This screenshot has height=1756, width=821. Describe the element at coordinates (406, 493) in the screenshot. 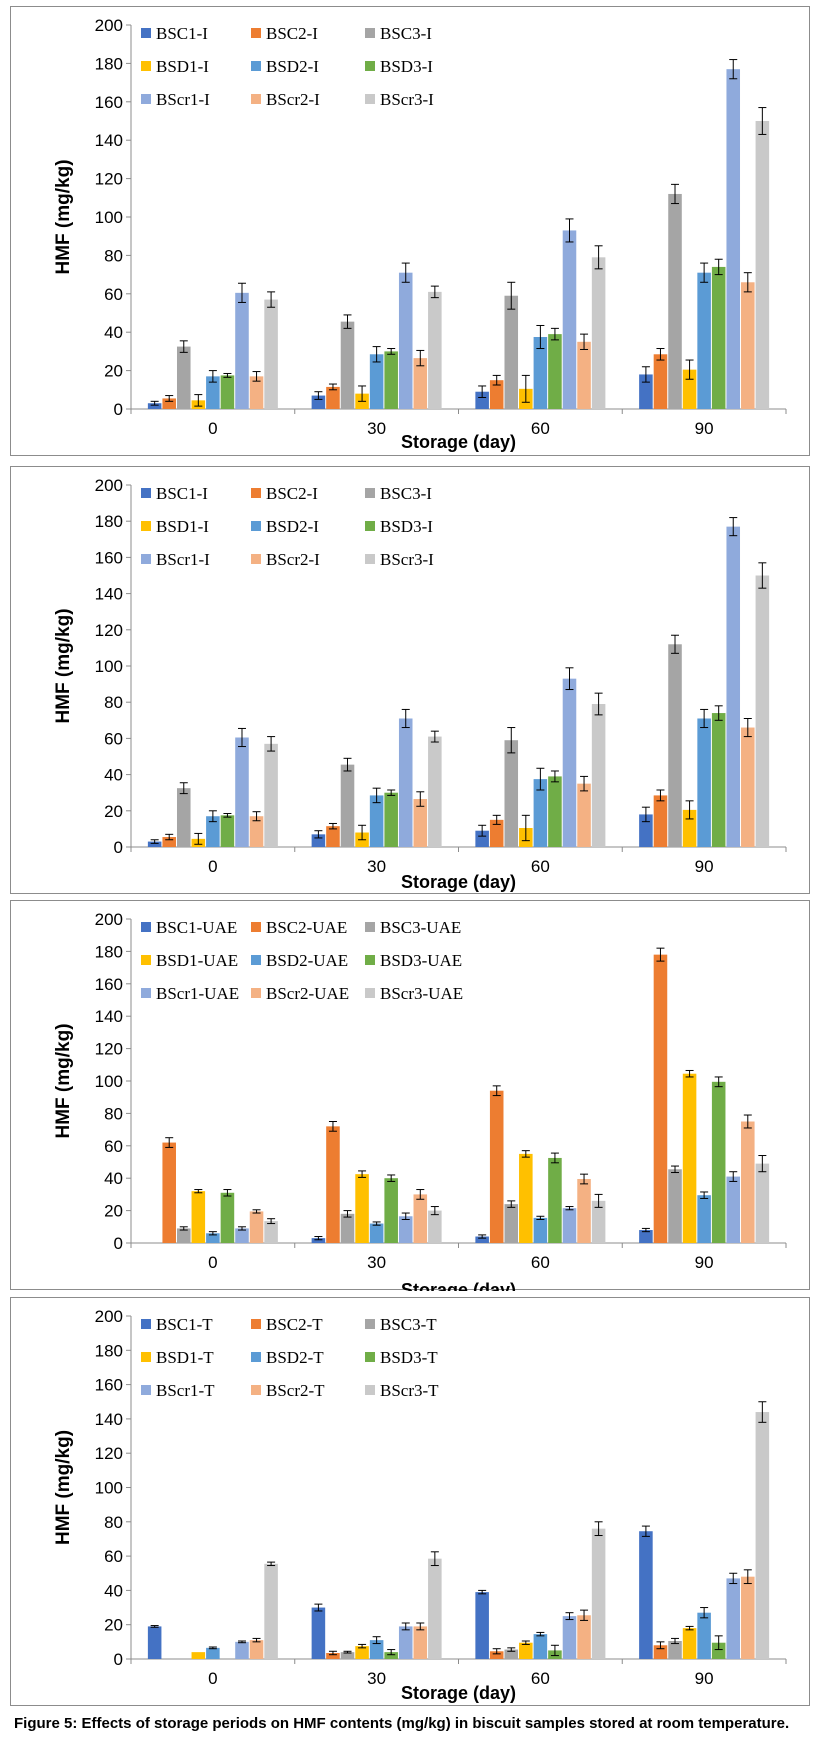

I see `legend-entry: BSC3-I` at that location.